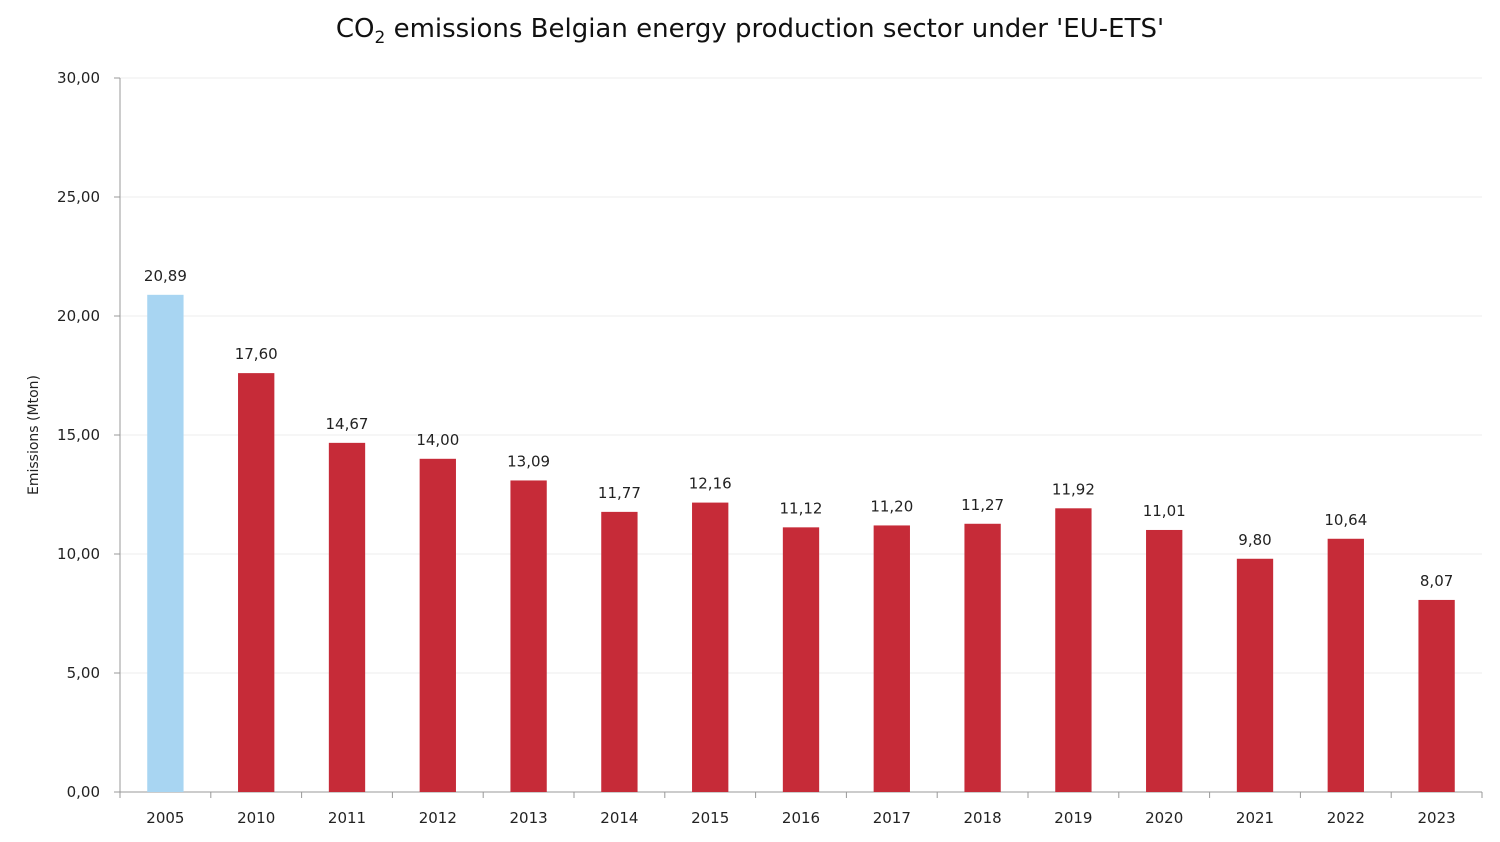 The image size is (1500, 842). Describe the element at coordinates (801, 659) in the screenshot. I see `bar-2016` at that location.